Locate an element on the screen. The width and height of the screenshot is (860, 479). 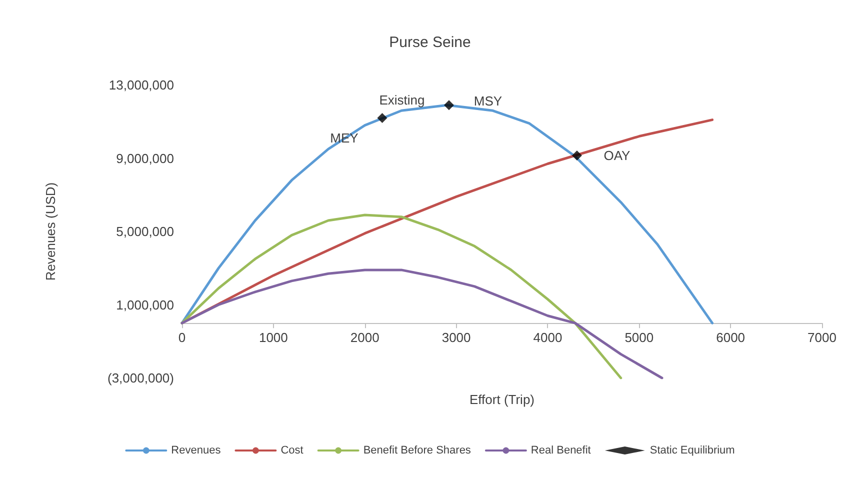
legend-label: Real Benefit is located at coordinates (560, 450).